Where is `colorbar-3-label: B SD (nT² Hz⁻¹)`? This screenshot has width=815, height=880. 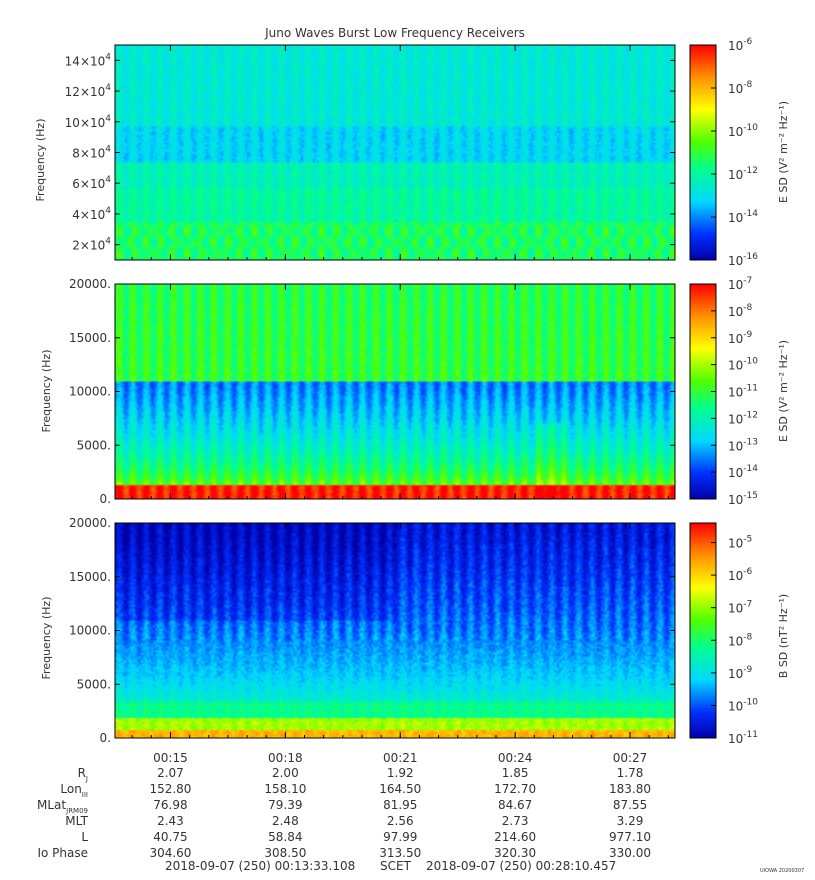
colorbar-3-label: B SD (nT² Hz⁻¹) is located at coordinates (783, 636).